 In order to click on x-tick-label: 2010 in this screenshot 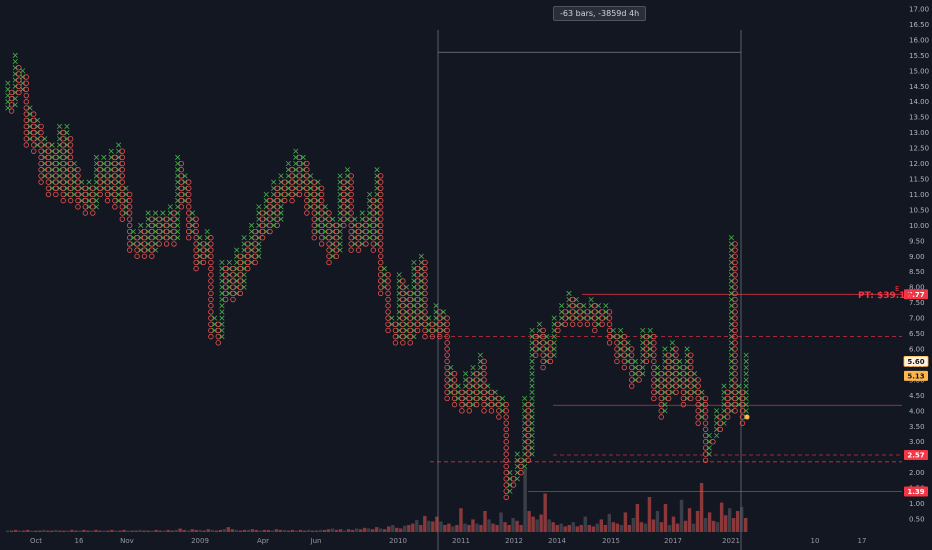, I will do `click(398, 541)`.